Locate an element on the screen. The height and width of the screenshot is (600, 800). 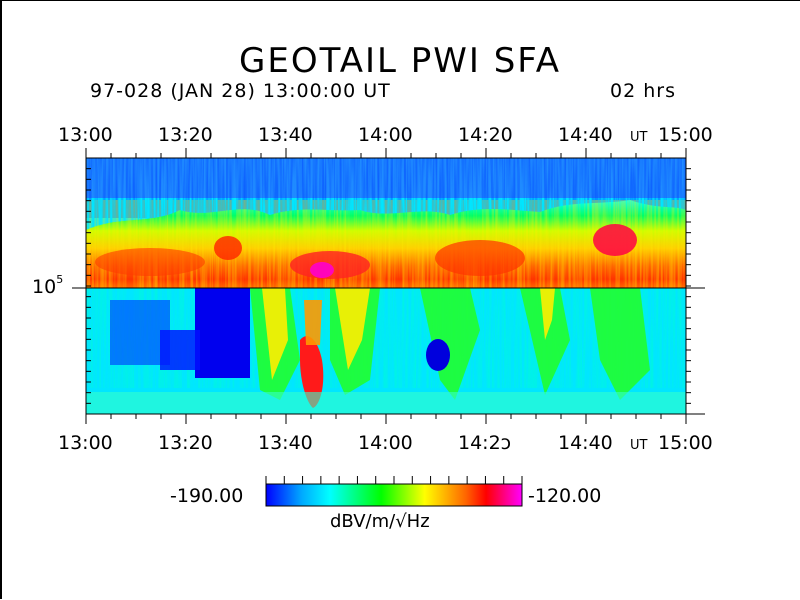
colorbar-ticks is located at coordinates (394, 480).